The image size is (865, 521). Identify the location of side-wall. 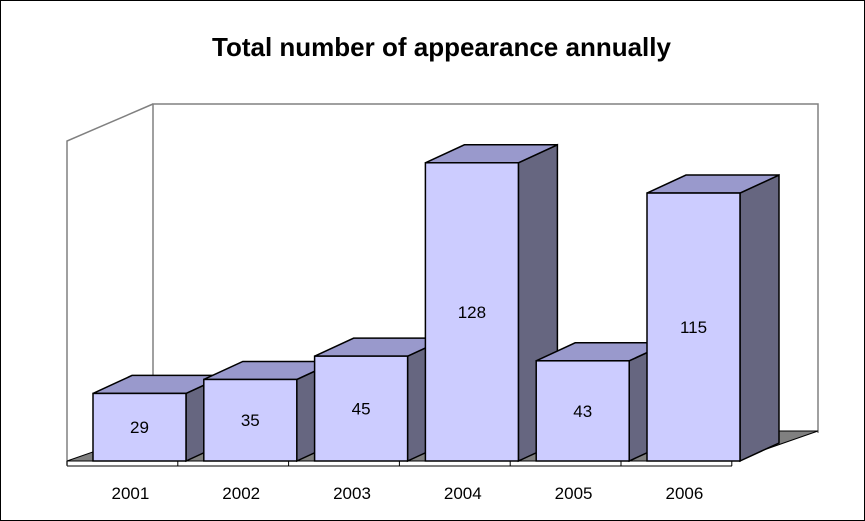
(110, 284).